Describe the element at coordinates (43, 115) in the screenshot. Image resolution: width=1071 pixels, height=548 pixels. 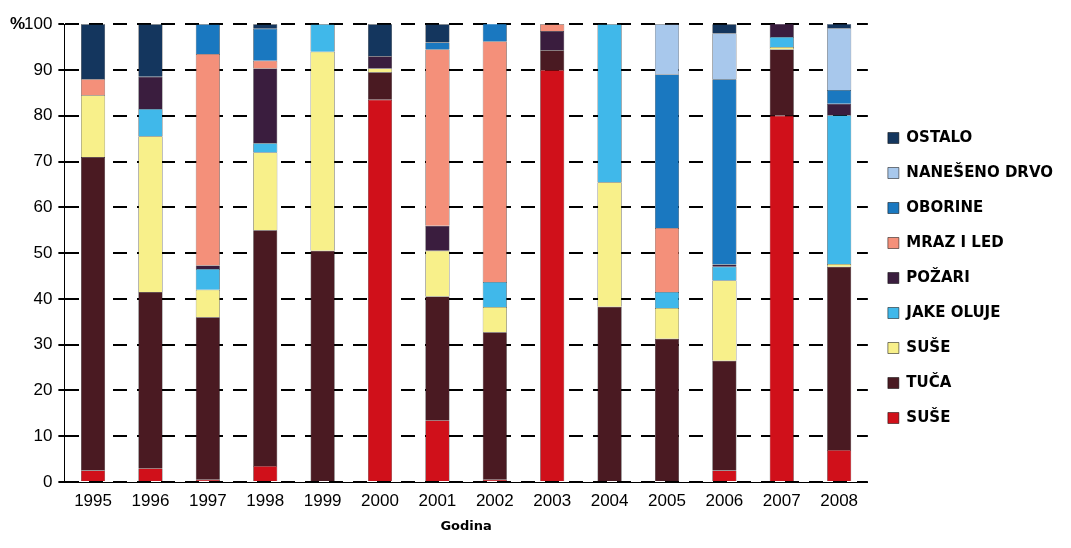
I see `y-tick-label: 80` at that location.